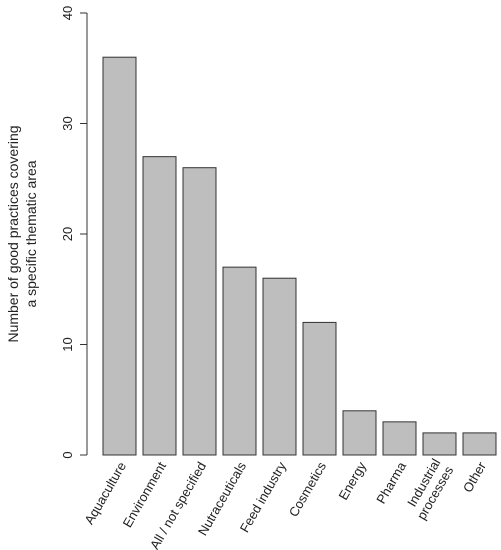 This screenshot has height=550, width=501. Describe the element at coordinates (67, 13) in the screenshot. I see `y-tick-label: 40` at that location.